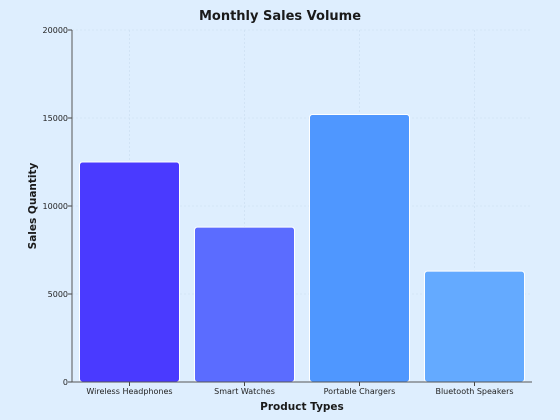 The image size is (560, 420). Describe the element at coordinates (360, 391) in the screenshot. I see `x-tick-label: Portable Chargers` at that location.